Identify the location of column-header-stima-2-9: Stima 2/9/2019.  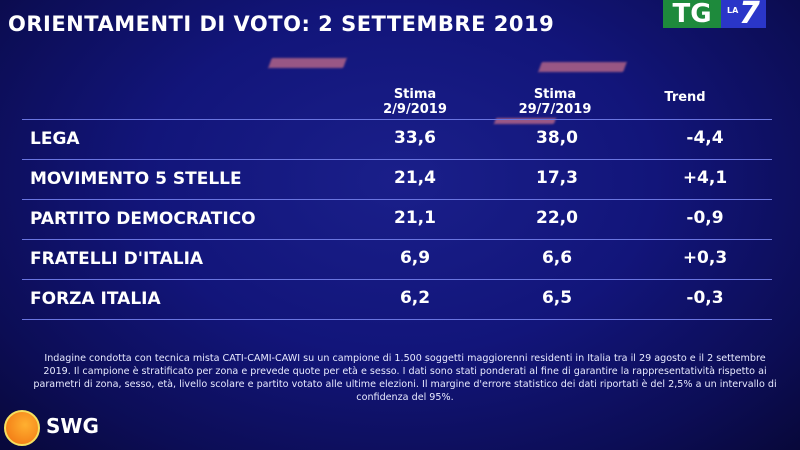
(415, 102).